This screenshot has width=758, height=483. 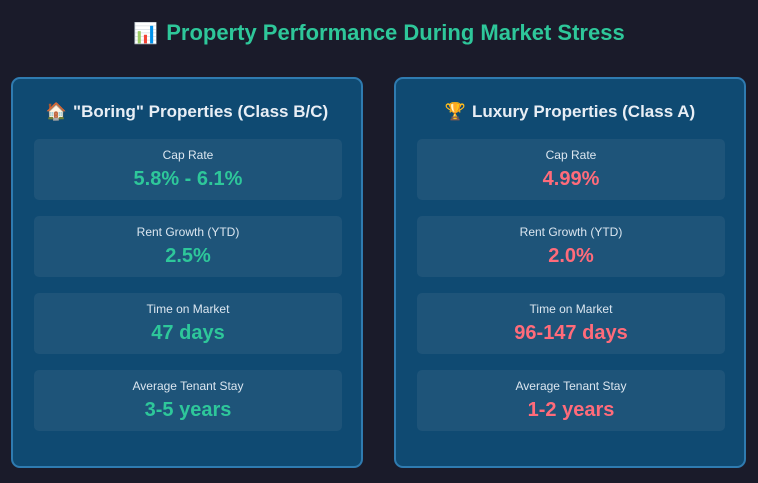 I want to click on house-icon: 🏠, so click(x=56, y=111).